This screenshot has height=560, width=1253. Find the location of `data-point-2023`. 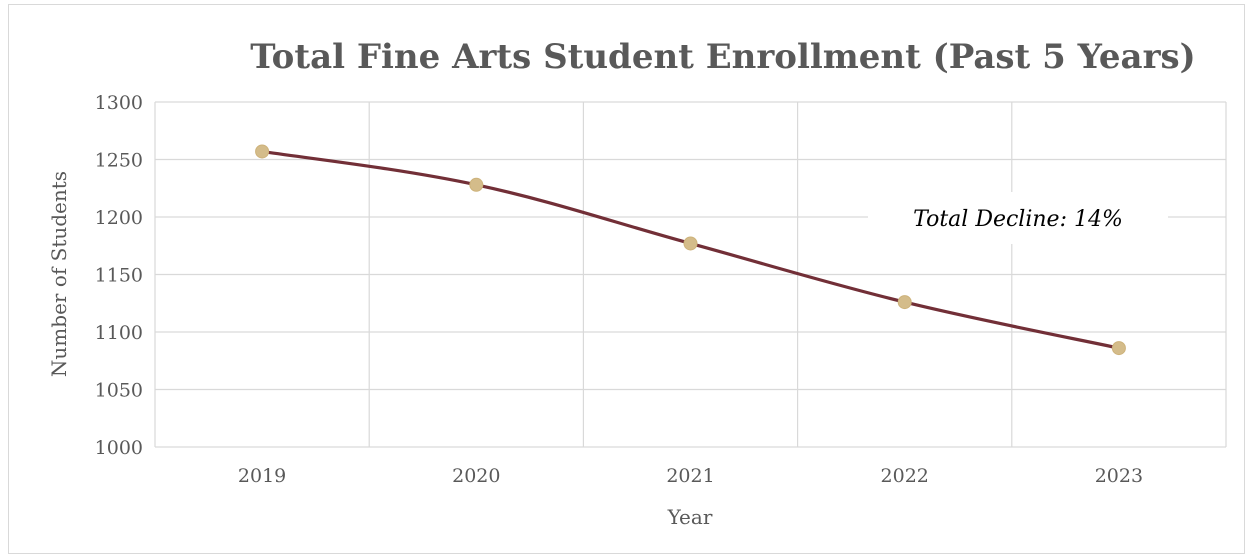

data-point-2023 is located at coordinates (1118, 348).